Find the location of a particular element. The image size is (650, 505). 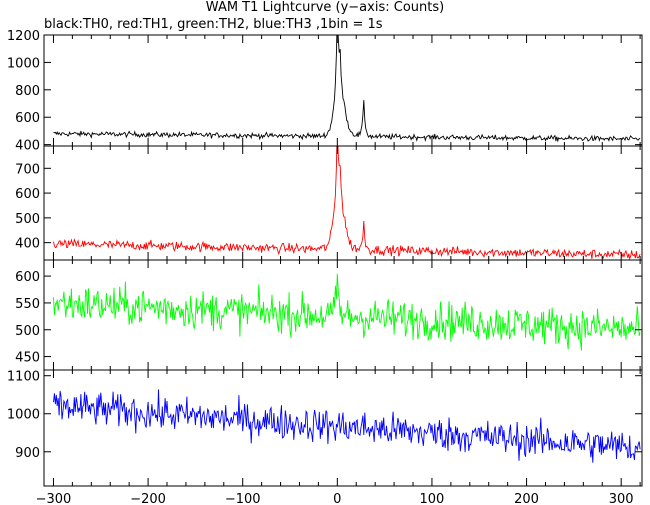

series-th2-line is located at coordinates (347, 312).